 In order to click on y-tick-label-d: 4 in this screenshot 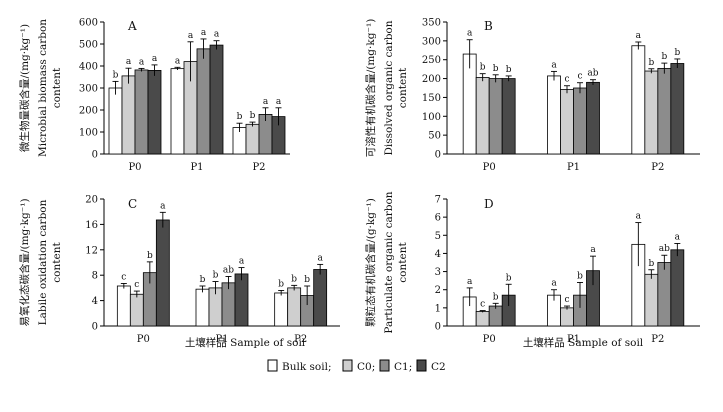, I will do `click(438, 254)`.